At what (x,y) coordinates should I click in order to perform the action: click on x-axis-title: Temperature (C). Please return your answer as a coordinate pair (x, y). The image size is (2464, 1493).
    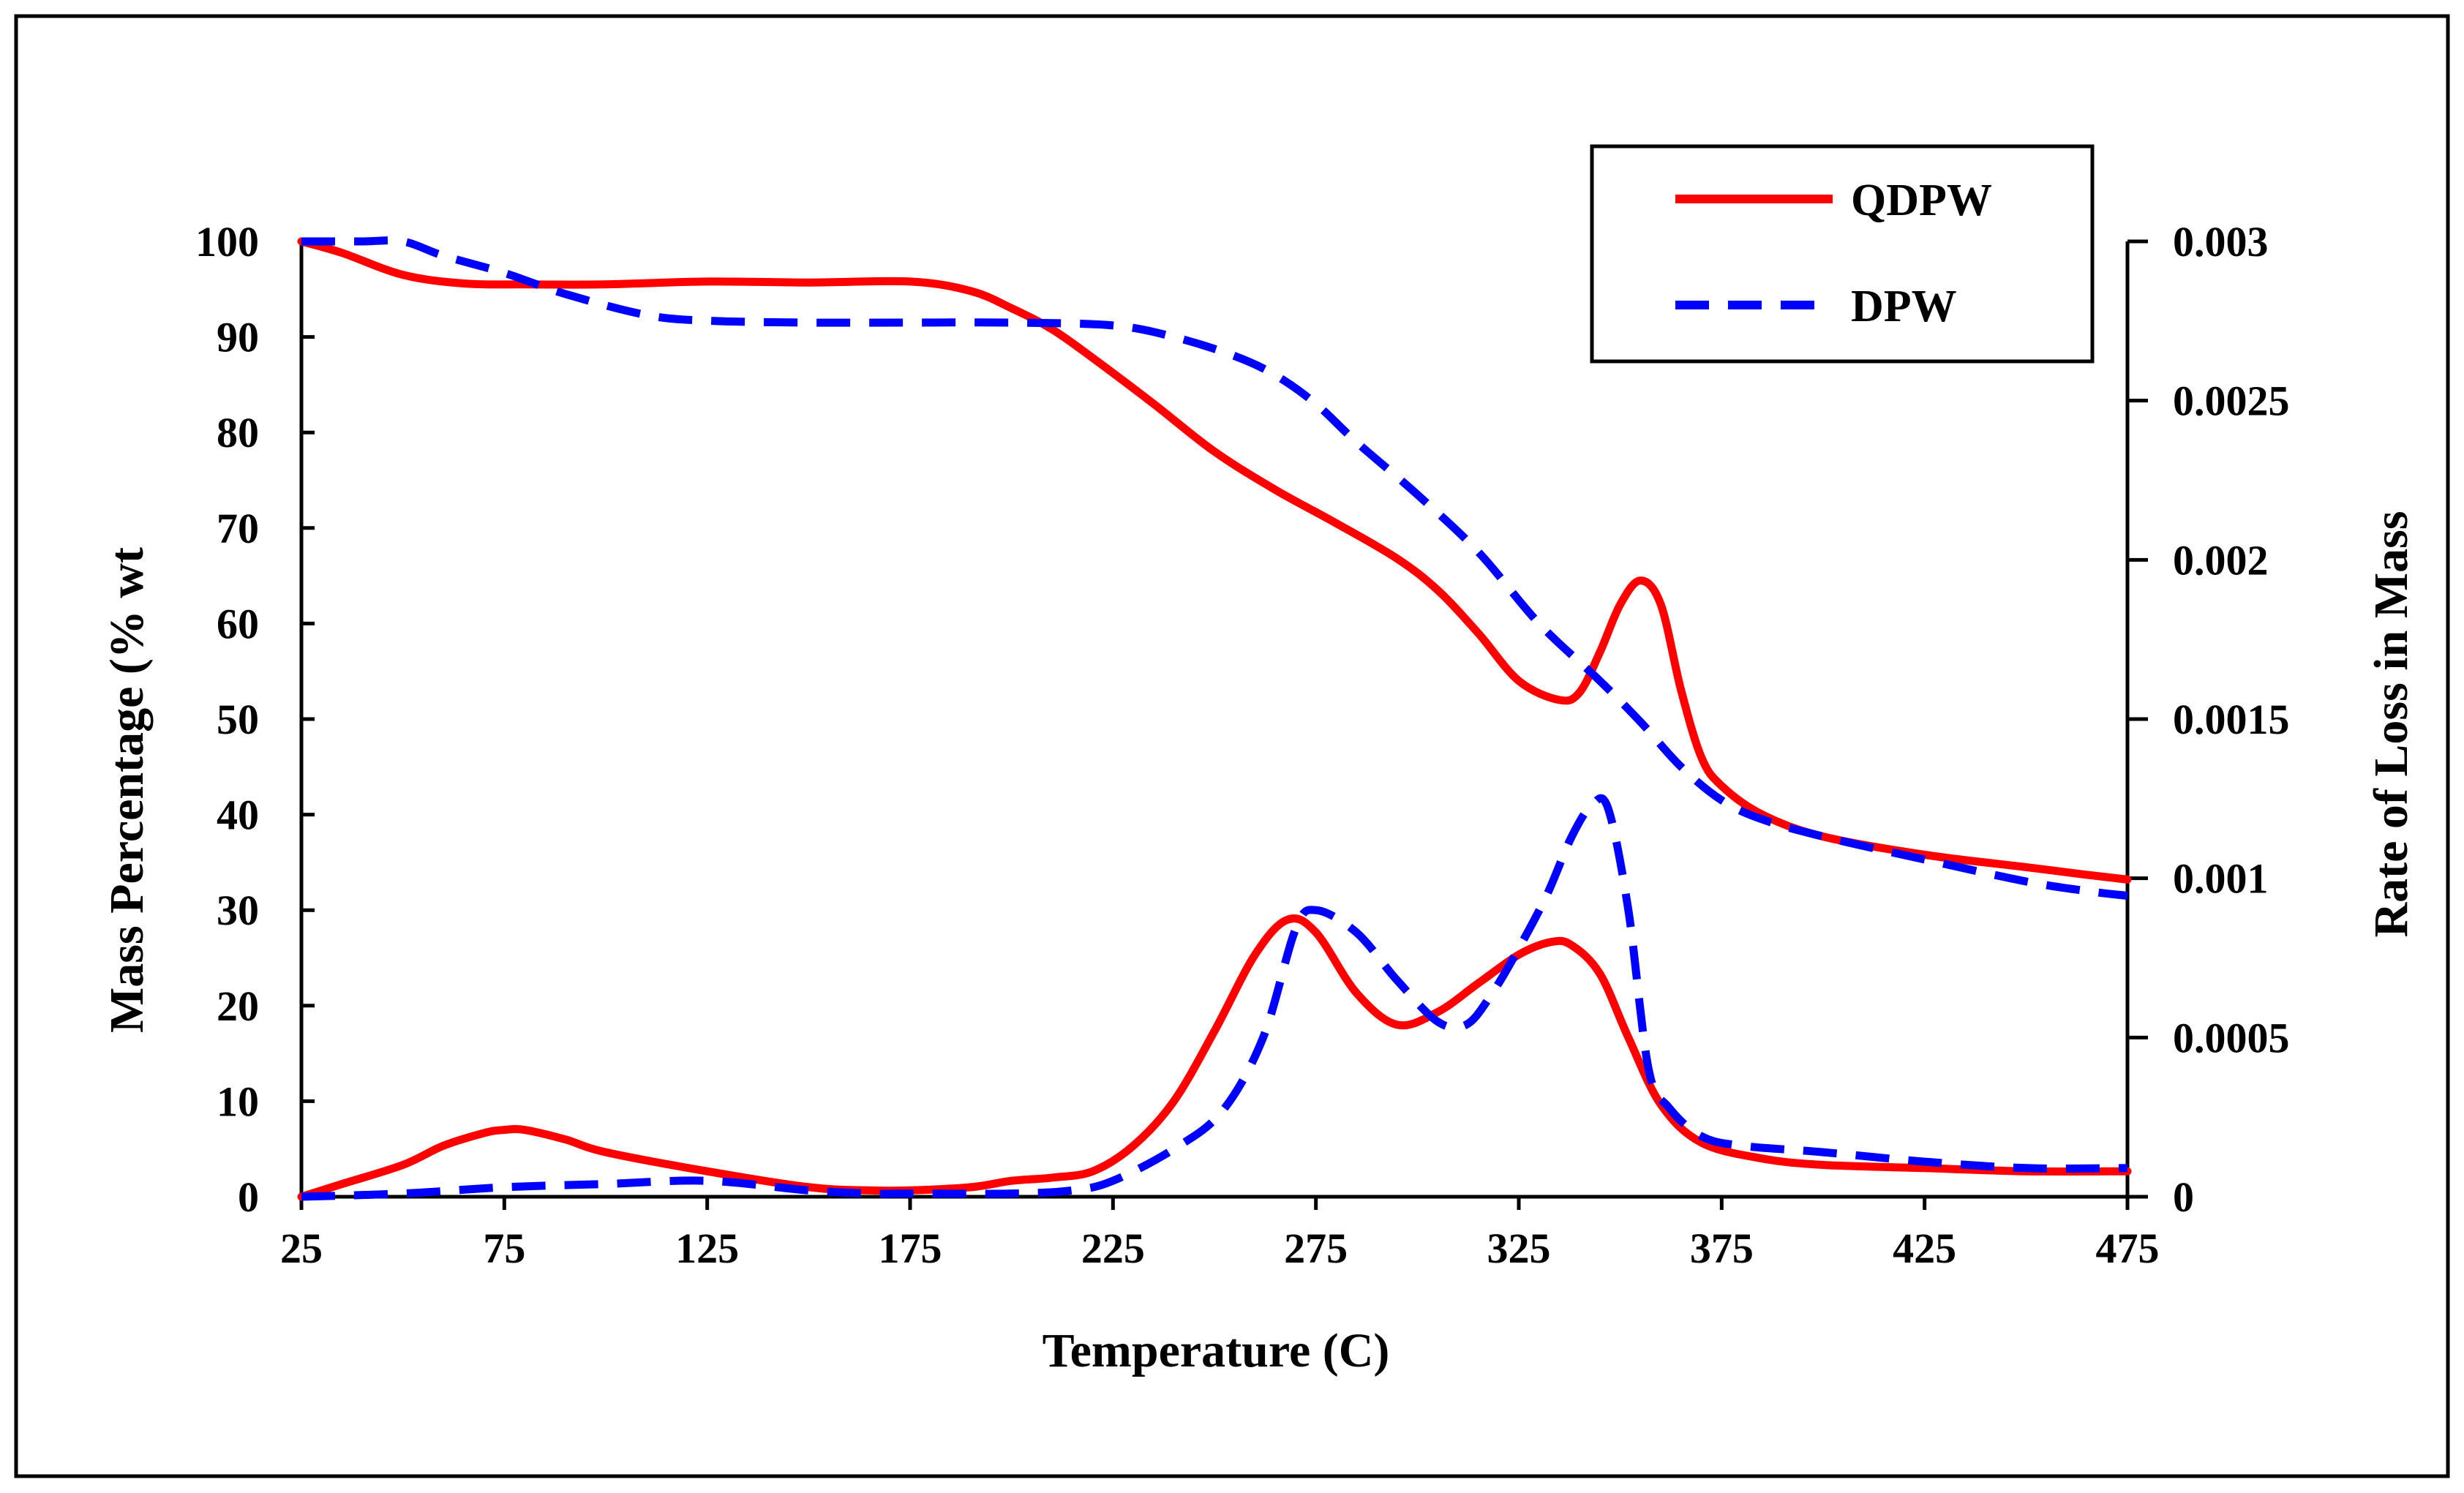
    Looking at the image, I should click on (1216, 1350).